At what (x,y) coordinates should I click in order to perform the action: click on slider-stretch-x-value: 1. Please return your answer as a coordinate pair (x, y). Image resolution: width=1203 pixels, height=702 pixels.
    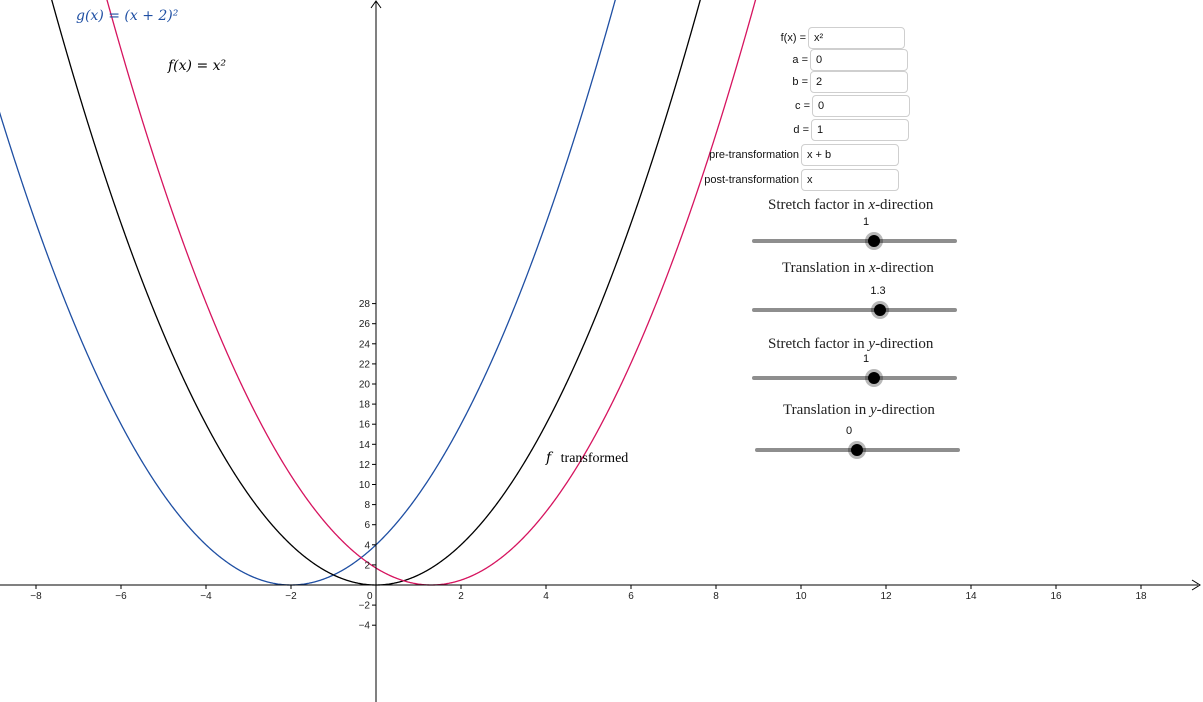
    Looking at the image, I should click on (866, 222).